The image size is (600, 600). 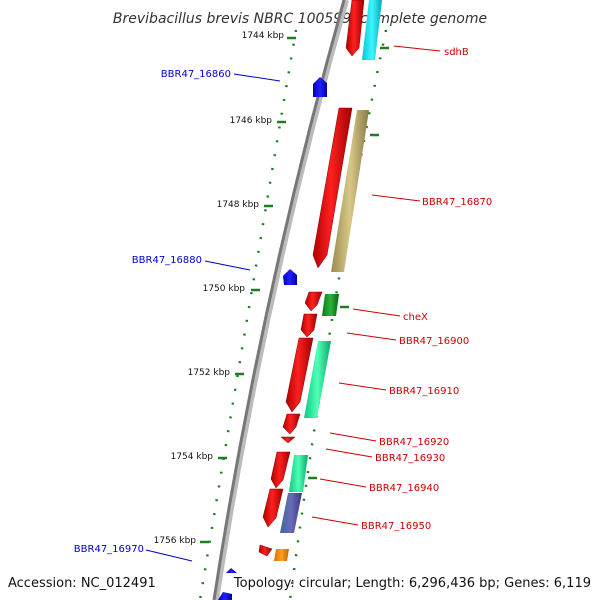 I want to click on tick-label: 1744 kbp, so click(x=263, y=36).